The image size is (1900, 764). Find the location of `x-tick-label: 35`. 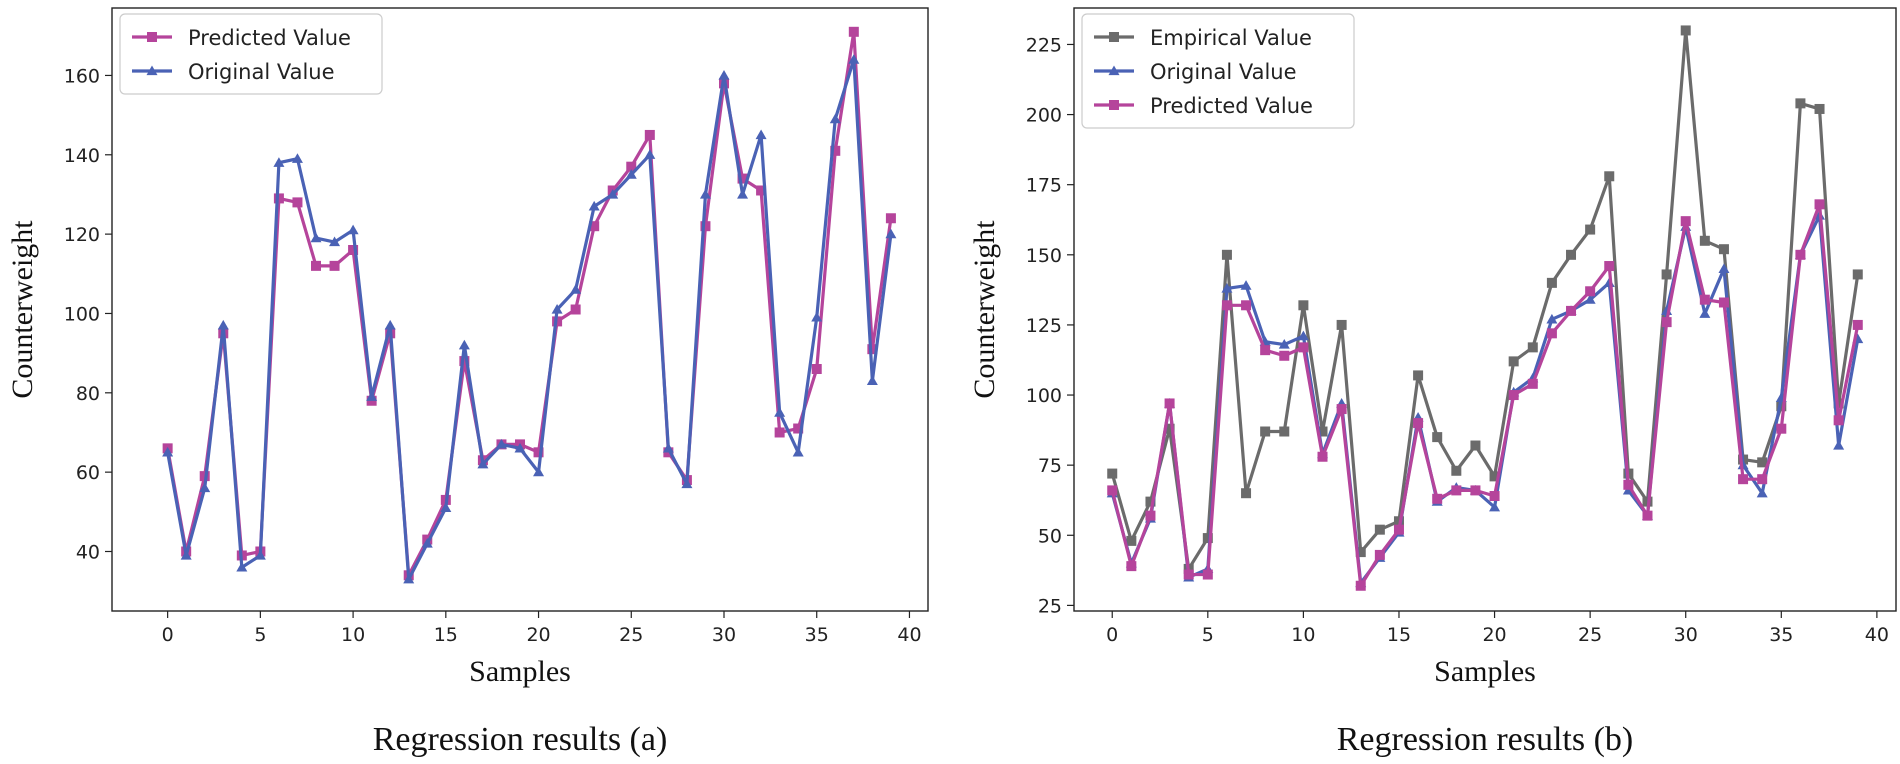

x-tick-label: 35 is located at coordinates (1781, 635).